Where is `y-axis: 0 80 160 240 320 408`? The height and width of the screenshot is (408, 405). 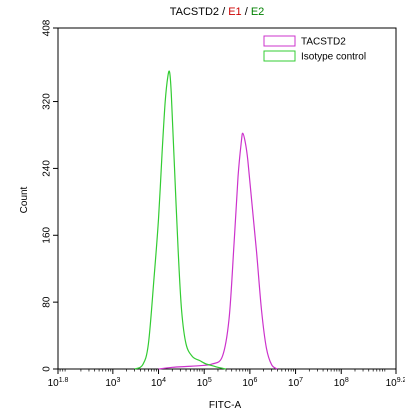 y-axis: 0 80 160 240 320 408 is located at coordinates (50, 195).